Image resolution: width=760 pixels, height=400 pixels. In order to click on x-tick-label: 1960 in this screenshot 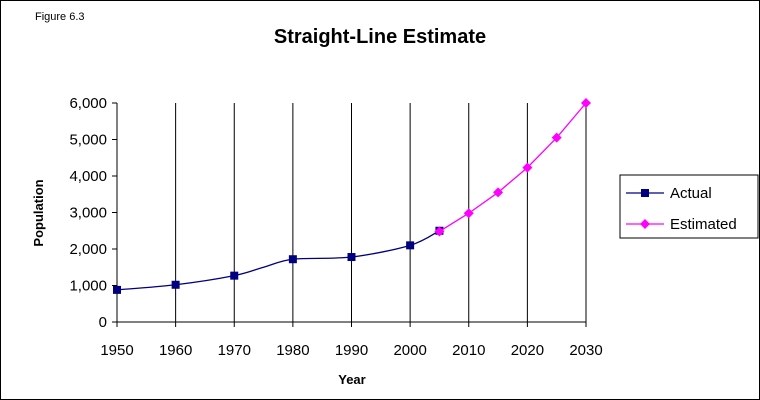, I will do `click(175, 350)`.